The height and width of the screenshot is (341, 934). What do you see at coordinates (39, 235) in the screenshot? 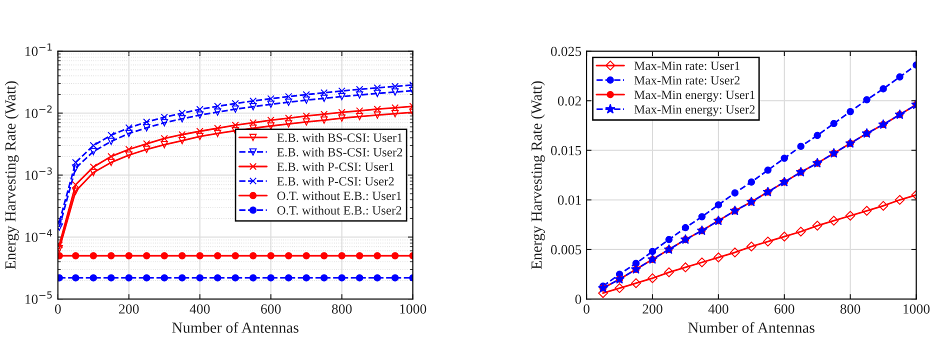
I see `y-tick-label: 10$^{−4}$` at bounding box center [39, 235].